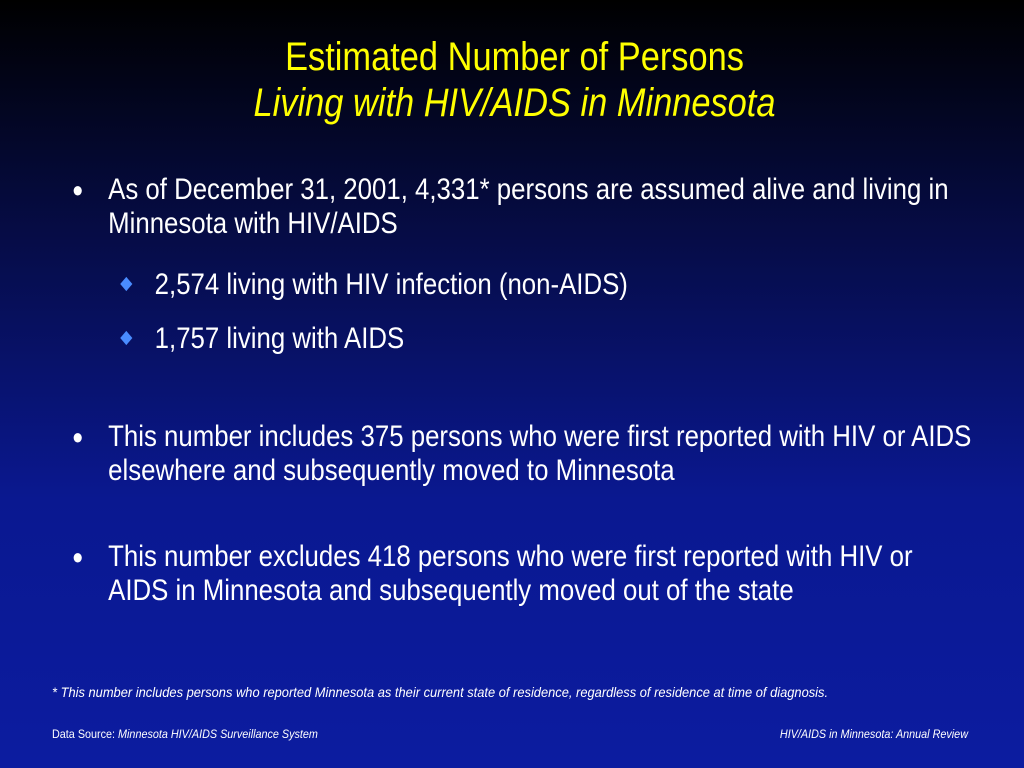 This screenshot has height=768, width=1024. I want to click on data-source-label: Data Source:, so click(85, 734).